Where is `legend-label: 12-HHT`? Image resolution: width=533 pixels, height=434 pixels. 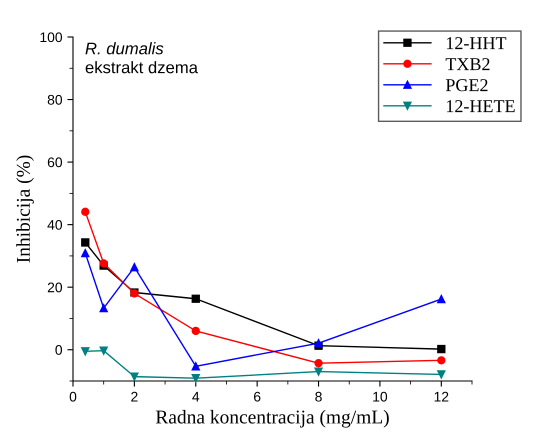
legend-label: 12-HHT is located at coordinates (476, 43).